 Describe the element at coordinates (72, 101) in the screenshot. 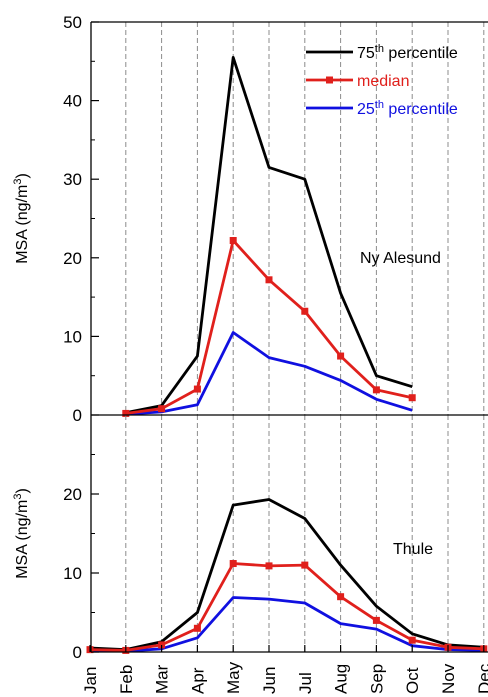

I see `y-tick-label-top: 40` at that location.